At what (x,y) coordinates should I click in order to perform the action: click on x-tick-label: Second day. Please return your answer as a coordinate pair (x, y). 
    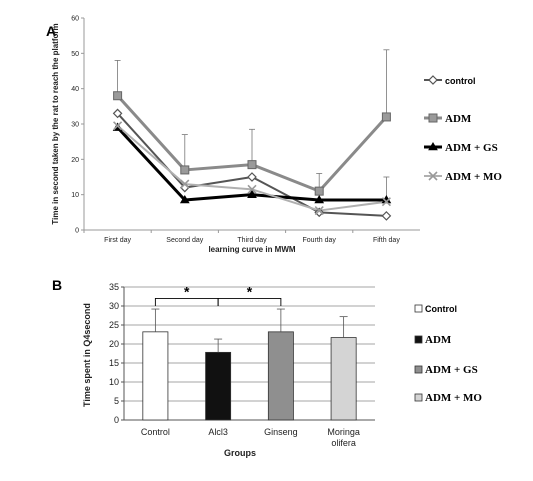
    Looking at the image, I should click on (184, 240).